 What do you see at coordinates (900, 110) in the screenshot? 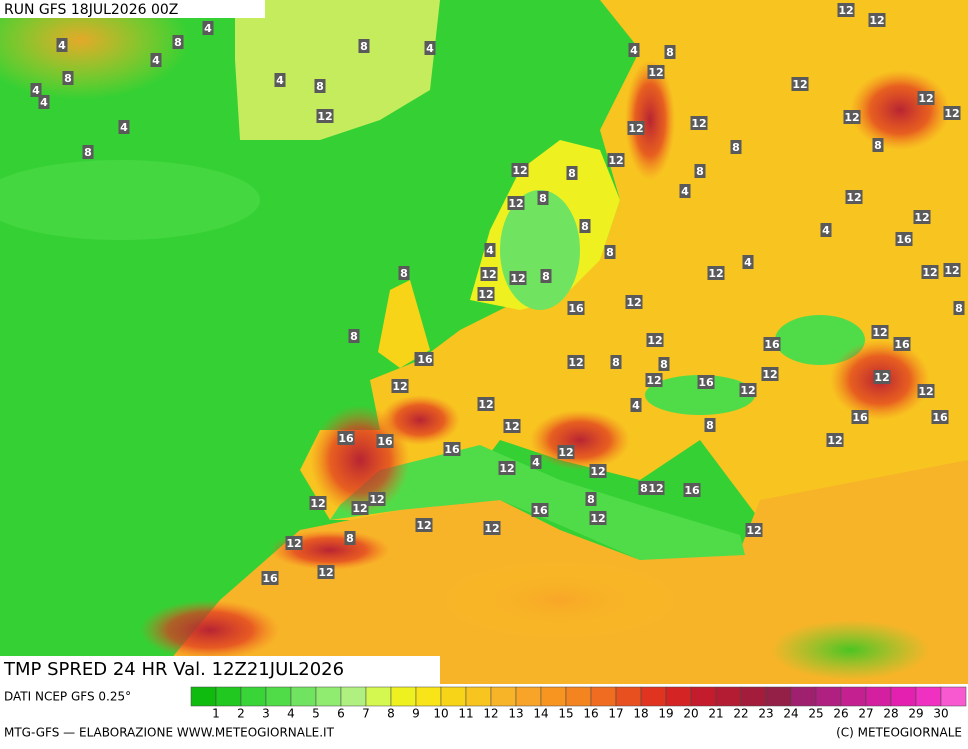
I see `hot-siberia` at bounding box center [900, 110].